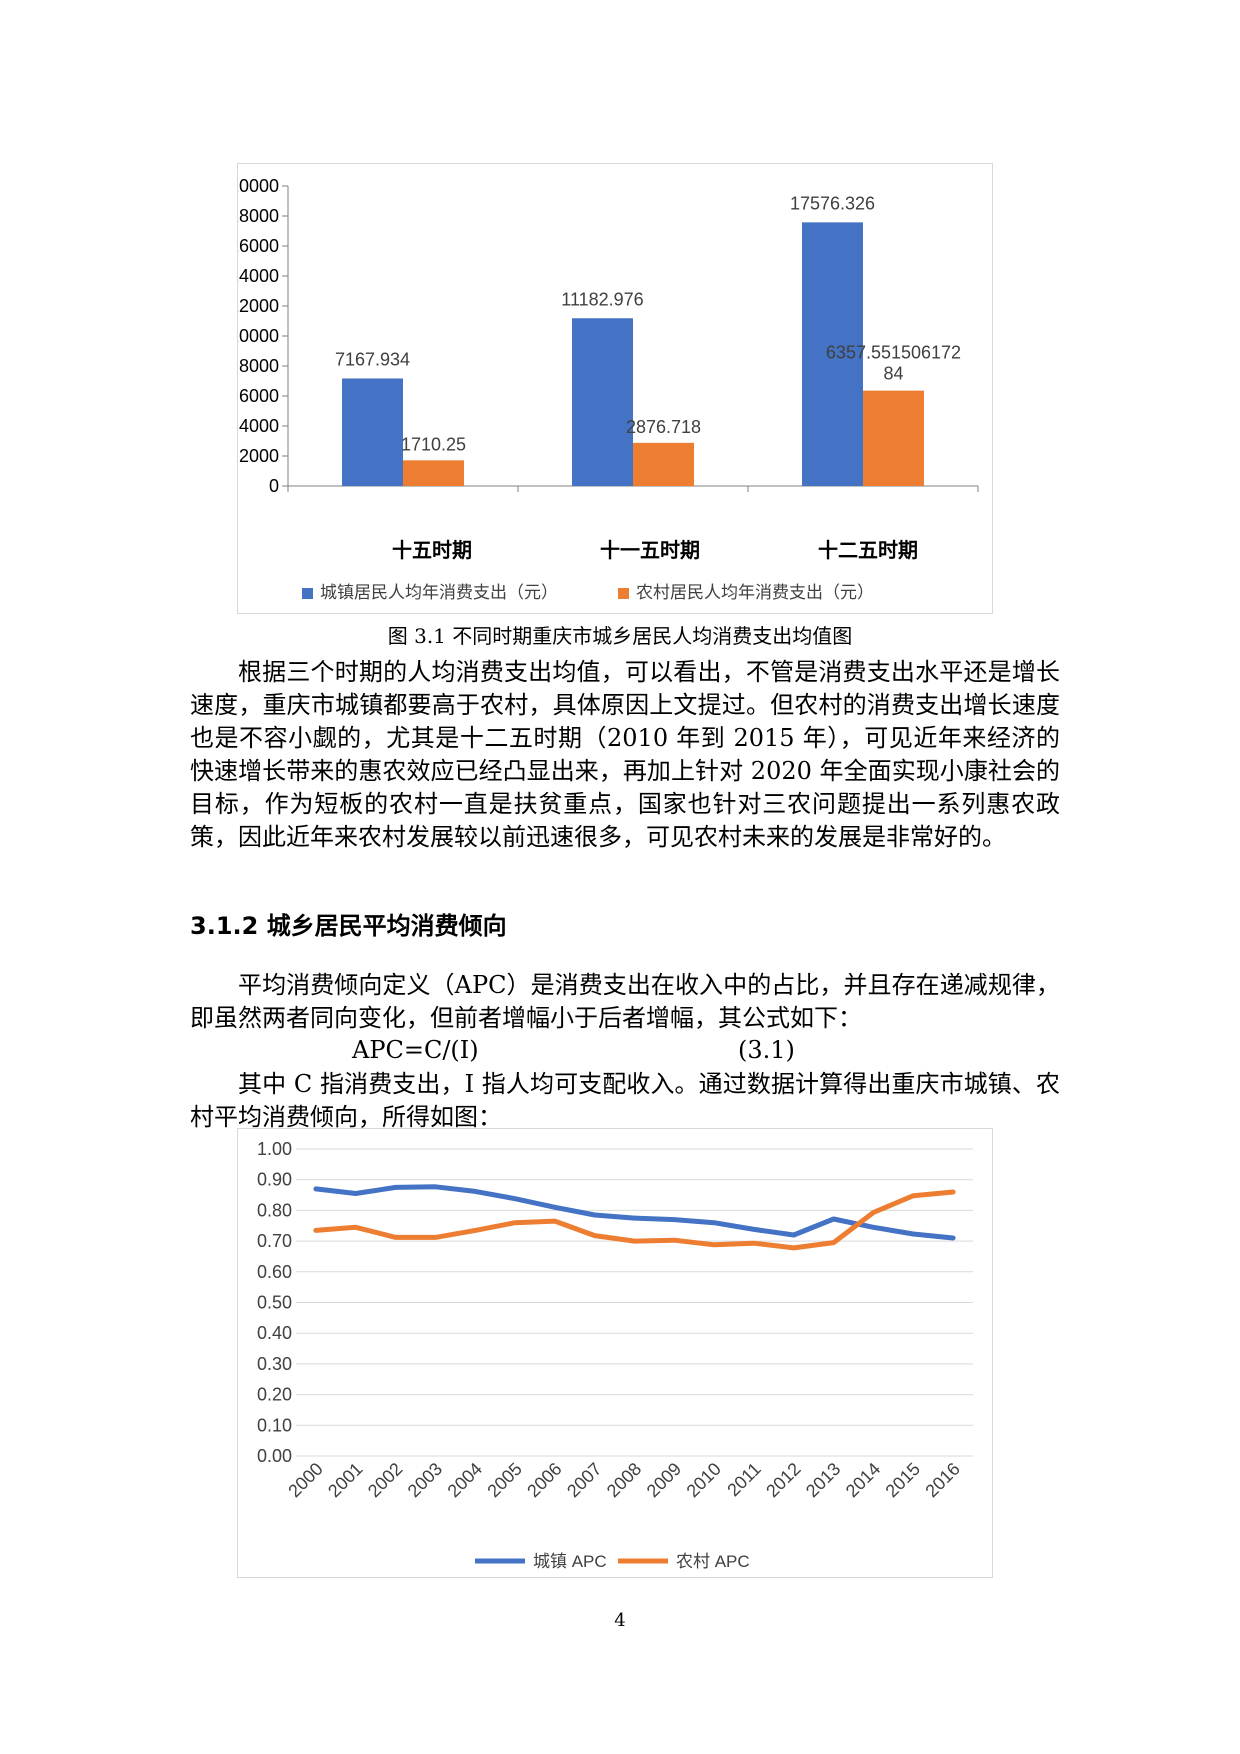 The width and height of the screenshot is (1240, 1754). Describe the element at coordinates (634, 1212) in the screenshot. I see `series-line-urban` at that location.